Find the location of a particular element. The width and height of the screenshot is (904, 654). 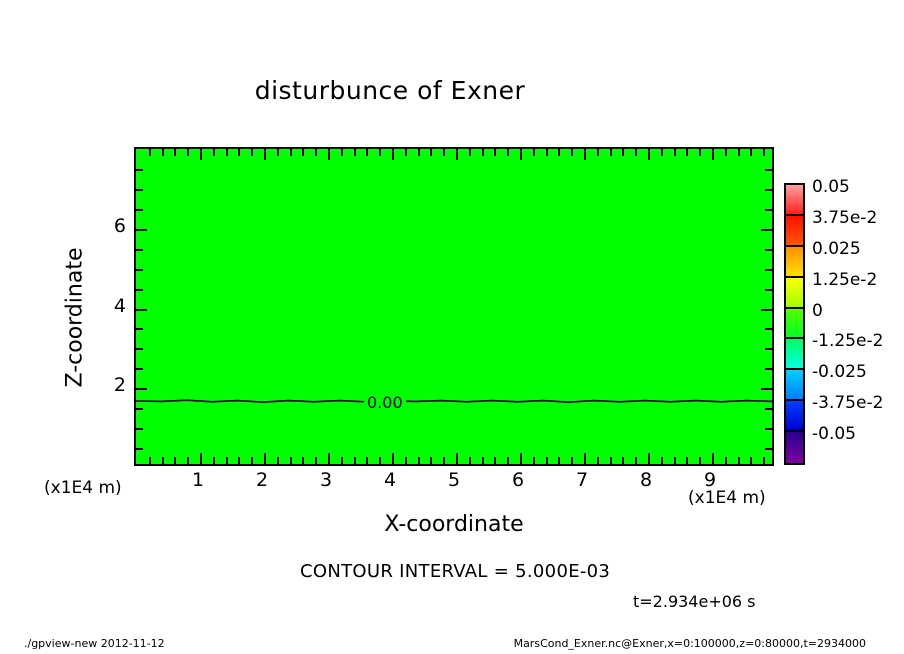

y-tick-label: 6 is located at coordinates (119, 225).